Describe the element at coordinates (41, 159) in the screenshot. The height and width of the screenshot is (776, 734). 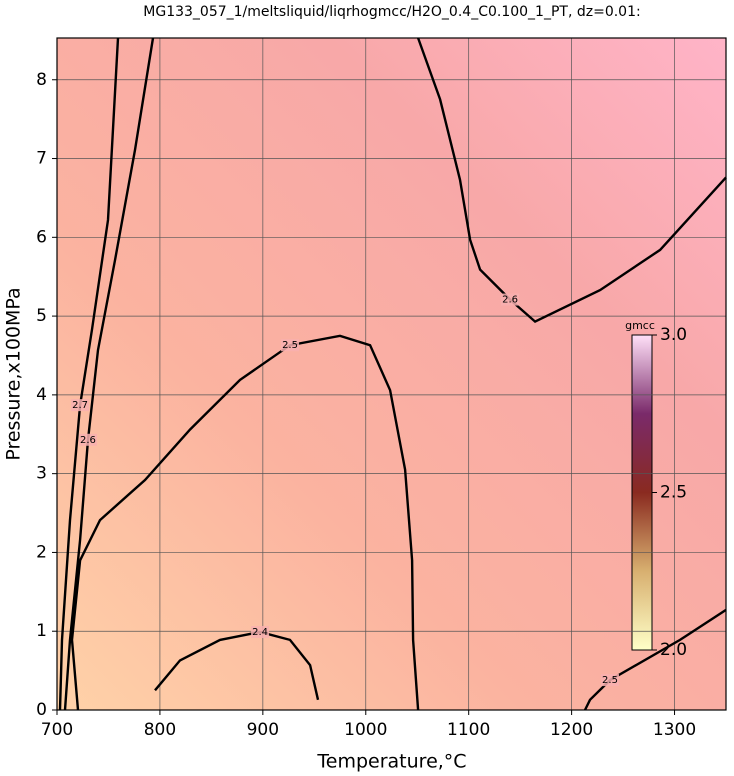
I see `y-tick-label: 7` at that location.